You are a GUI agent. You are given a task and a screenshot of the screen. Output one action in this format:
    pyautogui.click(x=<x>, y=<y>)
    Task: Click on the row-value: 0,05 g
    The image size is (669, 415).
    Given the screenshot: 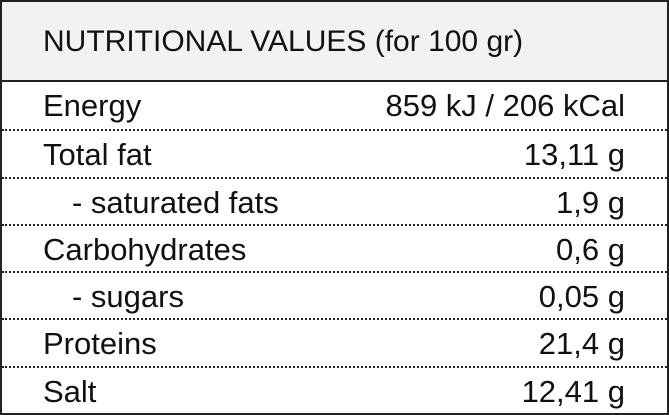 What is the action you would take?
    pyautogui.click(x=581, y=297)
    